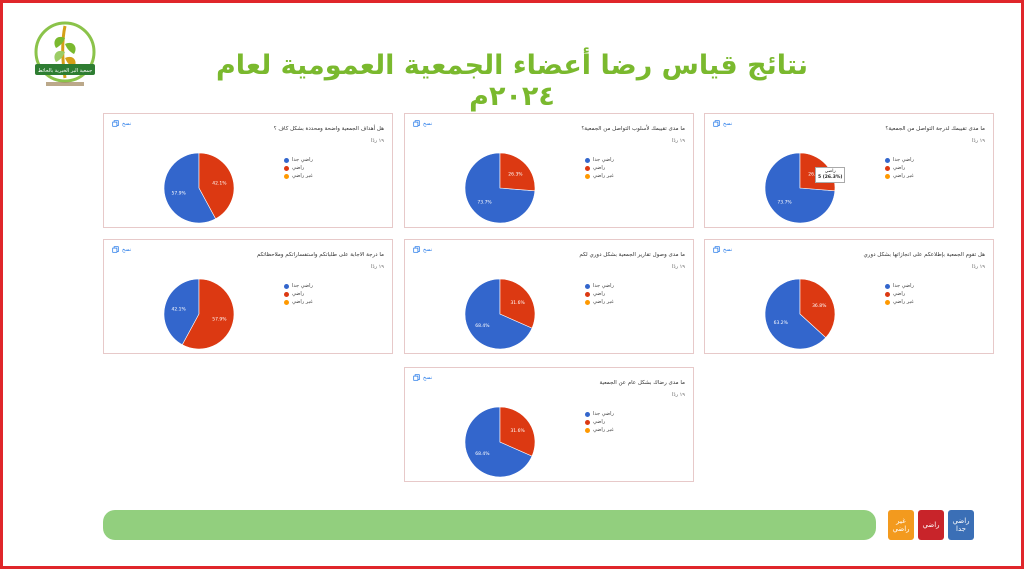  What do you see at coordinates (65, 71) in the screenshot?
I see `logo-text: جمعية البر الخيرية بالحائط` at bounding box center [65, 71].